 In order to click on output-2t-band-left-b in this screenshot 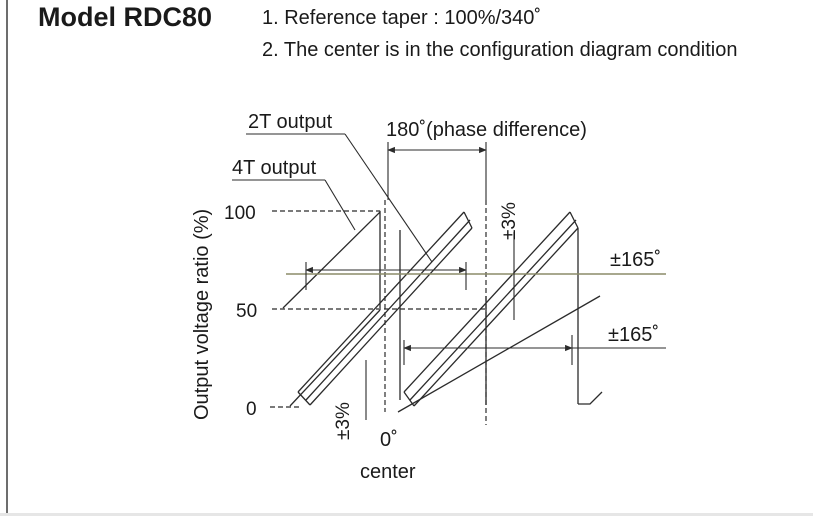, I will do `click(388, 310)`.